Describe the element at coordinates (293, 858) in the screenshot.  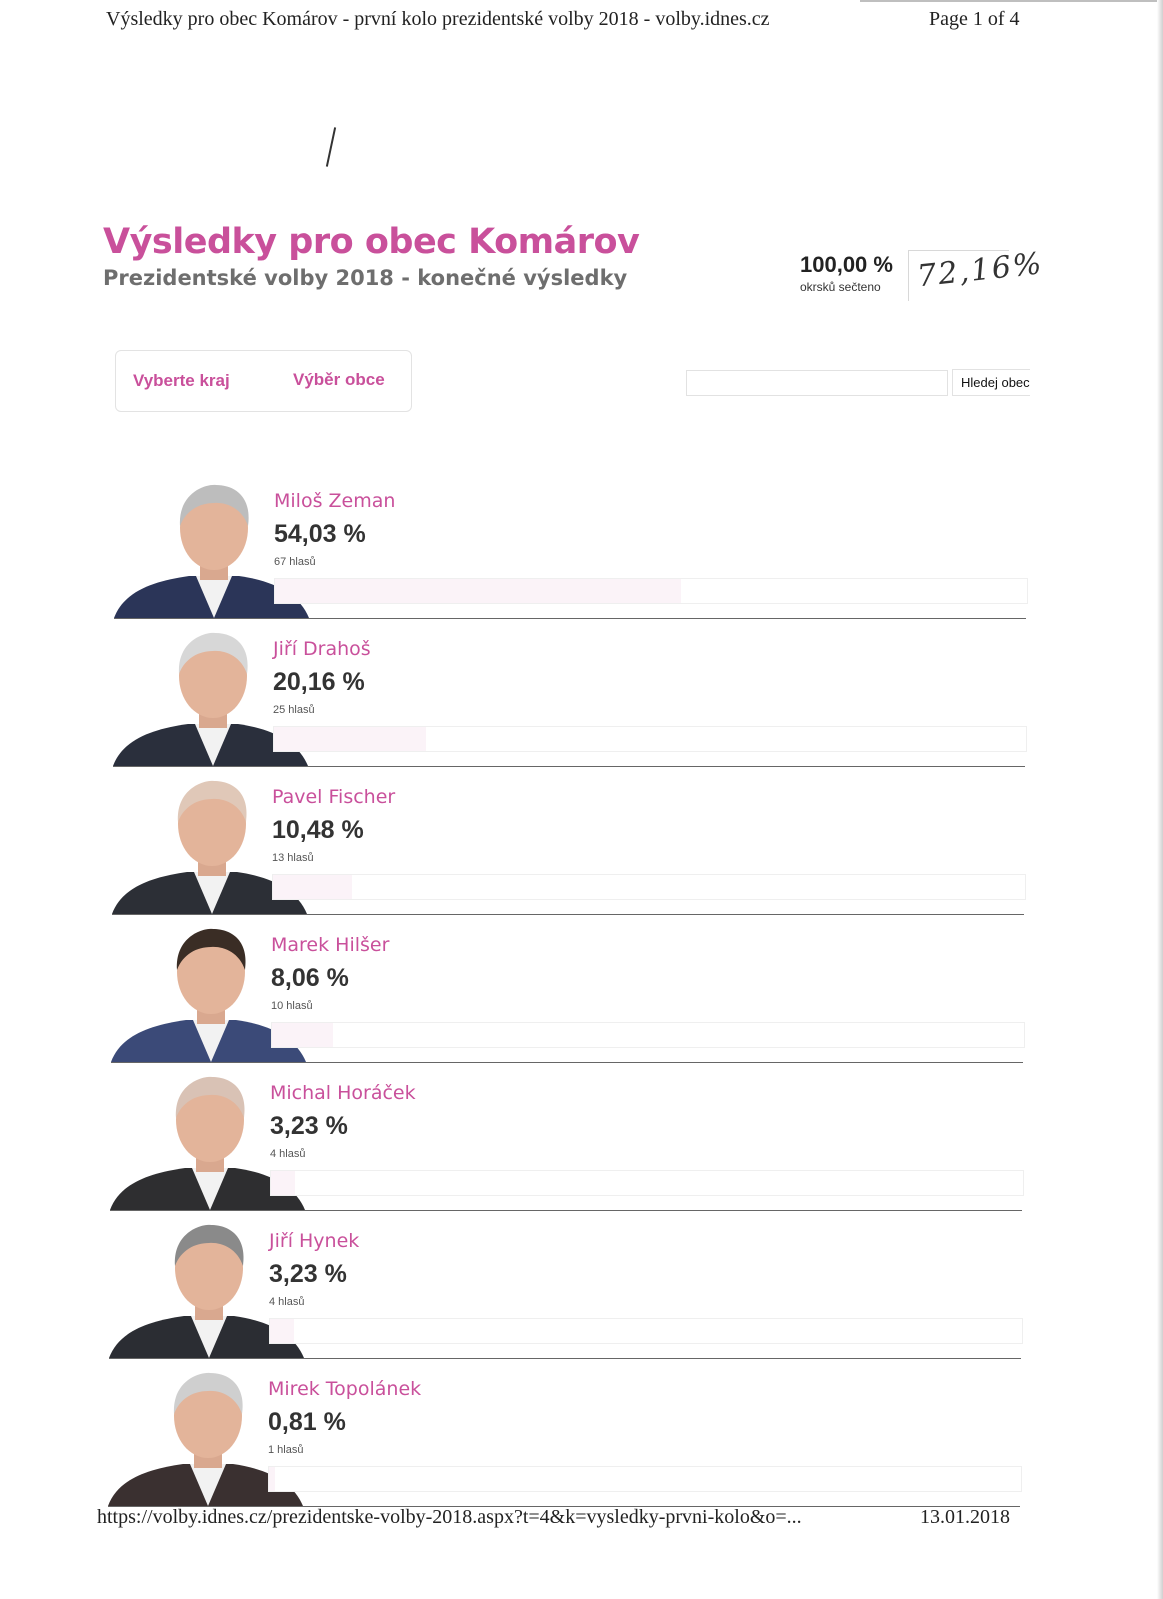
I see `candidate-votes: 13 hlasů` at that location.